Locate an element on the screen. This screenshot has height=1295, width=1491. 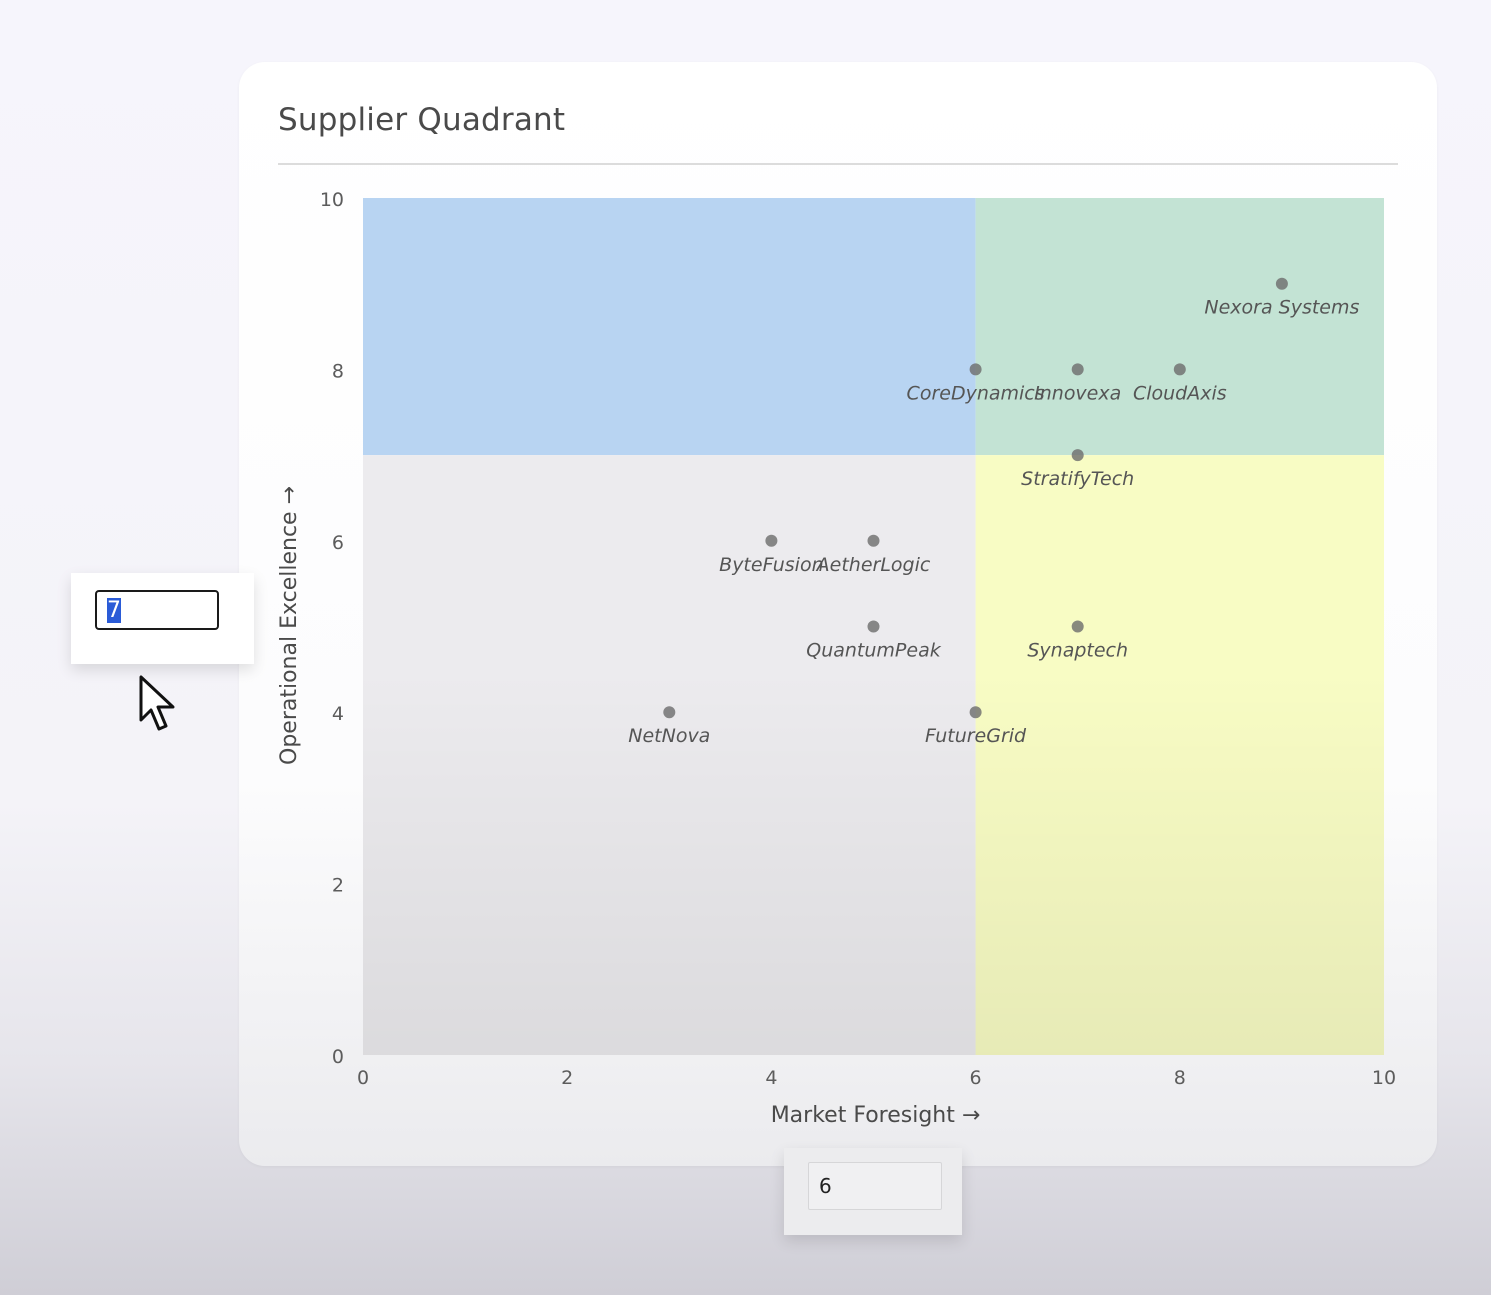
scatter-point-group: ByteFusion is located at coordinates (771, 555).